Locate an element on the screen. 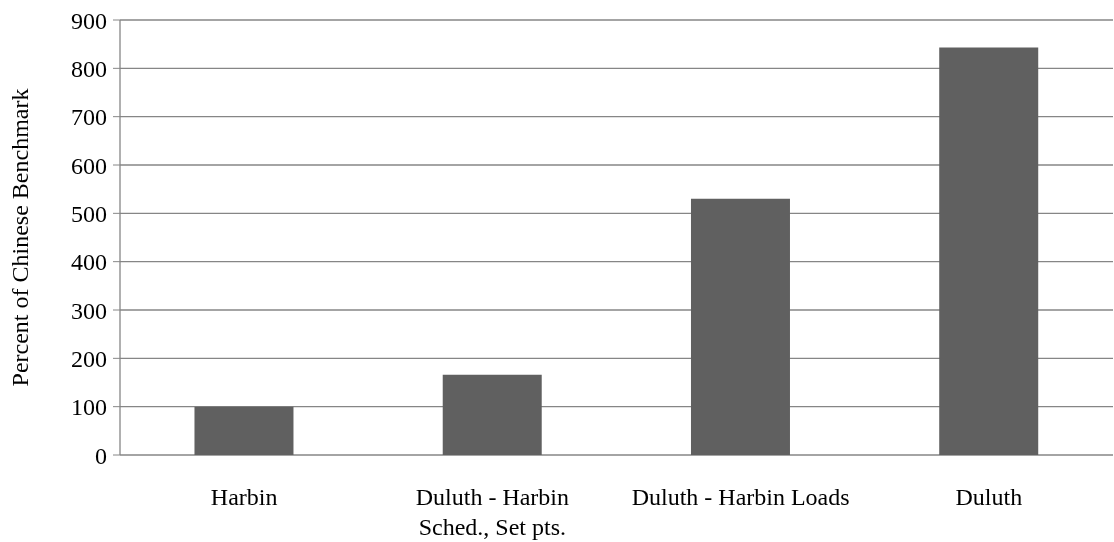 The width and height of the screenshot is (1114, 542). y-tick-label: 700 is located at coordinates (89, 117).